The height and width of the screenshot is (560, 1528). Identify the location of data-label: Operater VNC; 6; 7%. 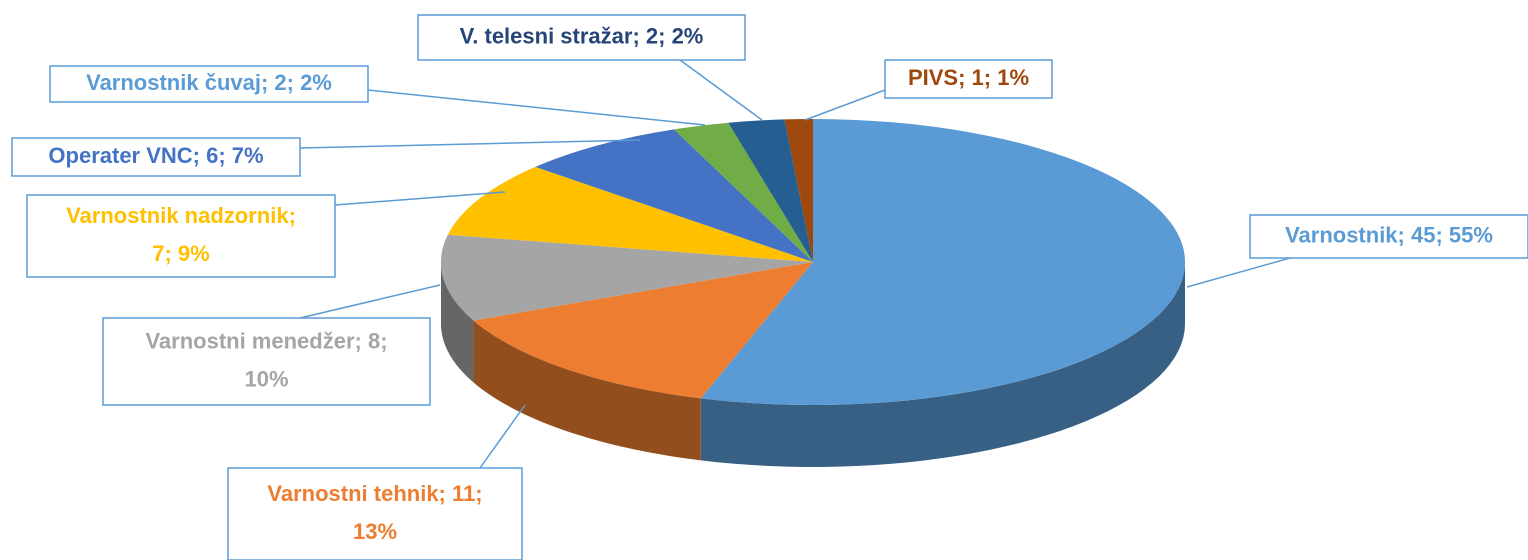
(155, 155).